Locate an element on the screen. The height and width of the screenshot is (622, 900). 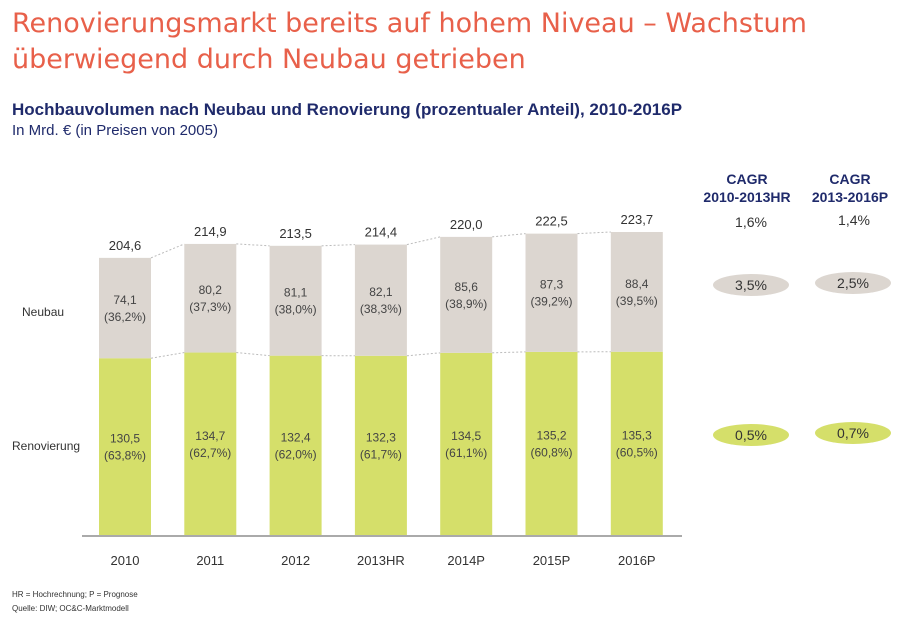
x-tick-label: 2011 is located at coordinates (210, 560).